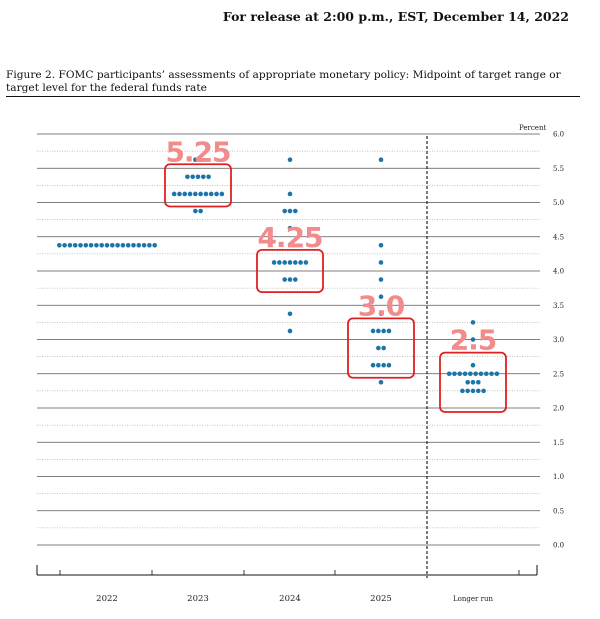 This screenshot has height=619, width=600. I want to click on x-tick-label: 2024, so click(290, 599).